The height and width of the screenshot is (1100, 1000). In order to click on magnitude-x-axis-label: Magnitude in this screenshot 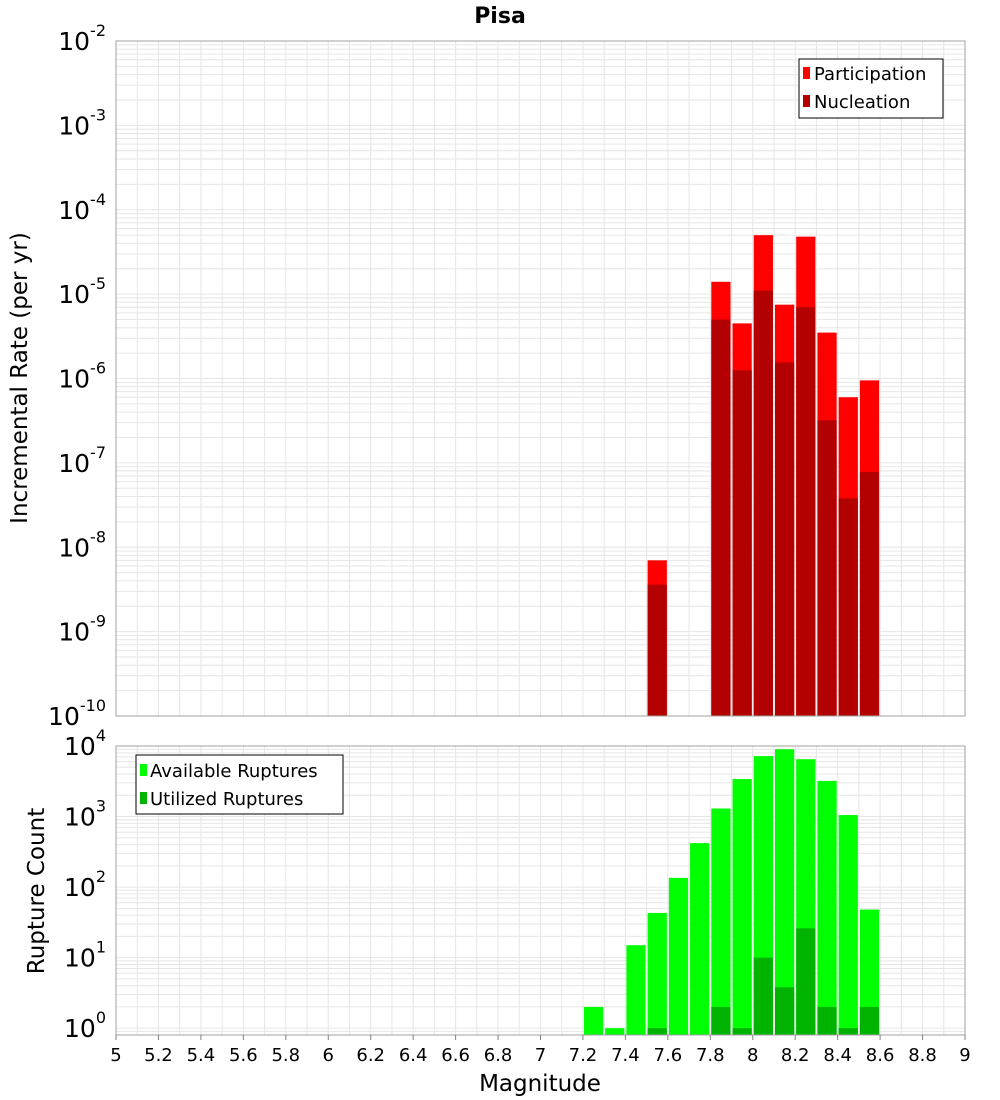, I will do `click(540, 1084)`.